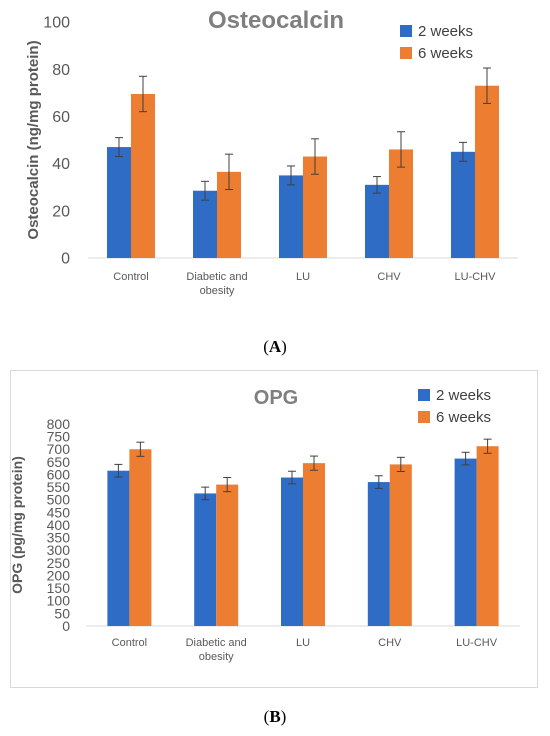 The image size is (550, 736). Describe the element at coordinates (59, 588) in the screenshot. I see `y-tick-label: 150` at that location.